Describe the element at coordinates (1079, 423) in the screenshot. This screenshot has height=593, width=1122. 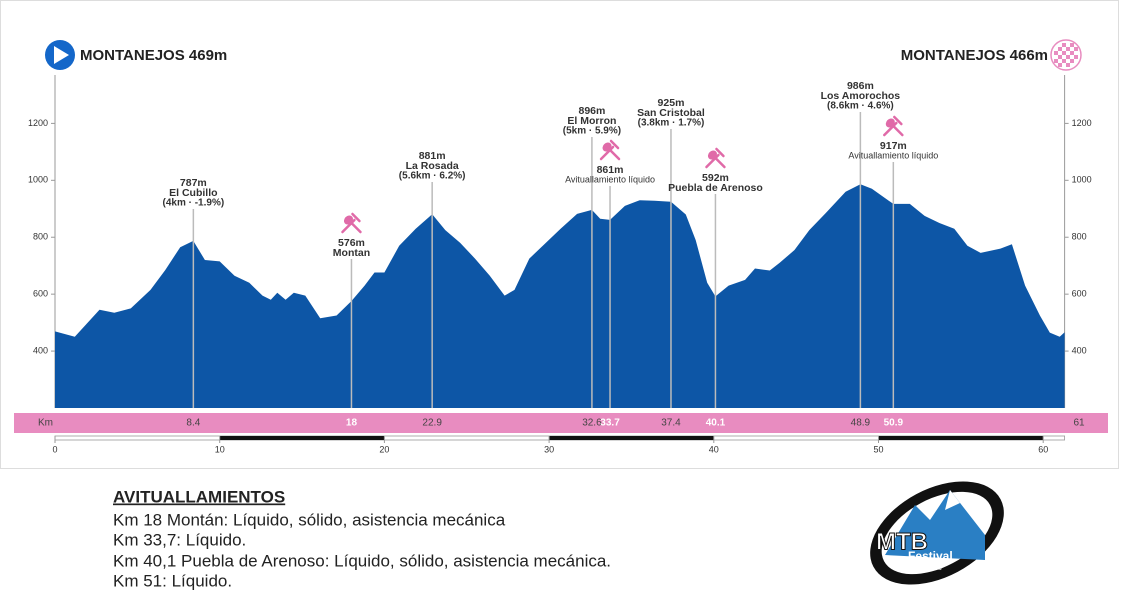
I see `km-bar-end: 61` at that location.